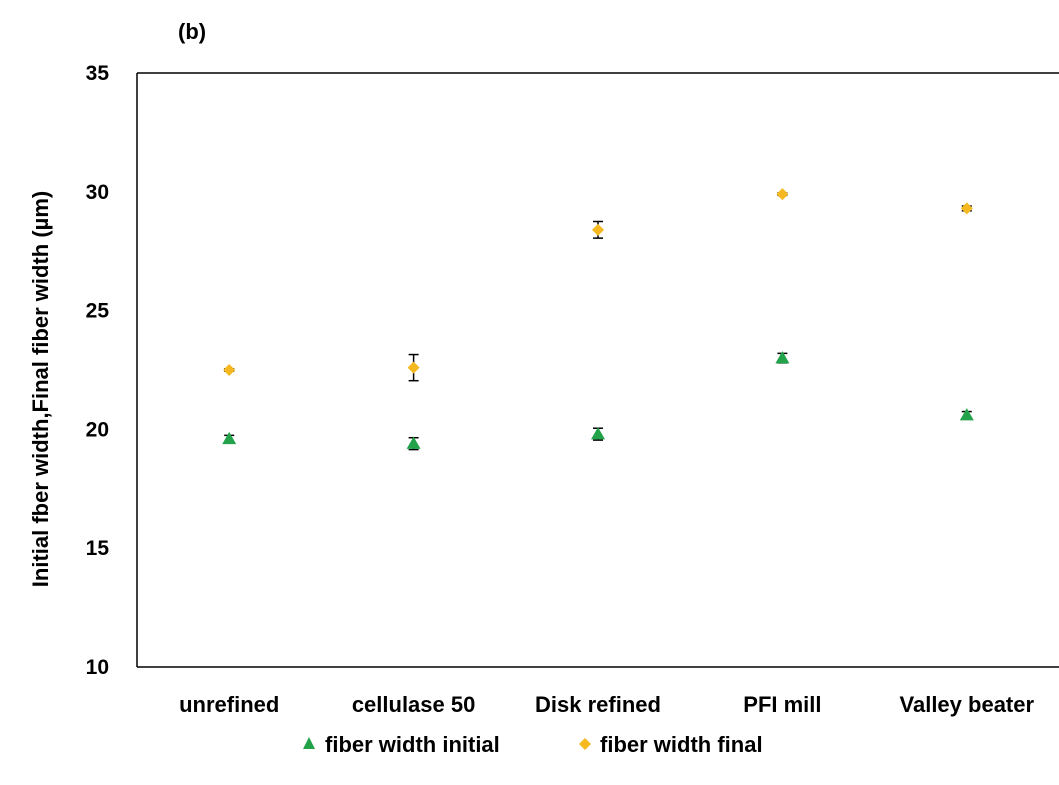 The height and width of the screenshot is (785, 1059). I want to click on legend-label: fiber width final, so click(681, 744).